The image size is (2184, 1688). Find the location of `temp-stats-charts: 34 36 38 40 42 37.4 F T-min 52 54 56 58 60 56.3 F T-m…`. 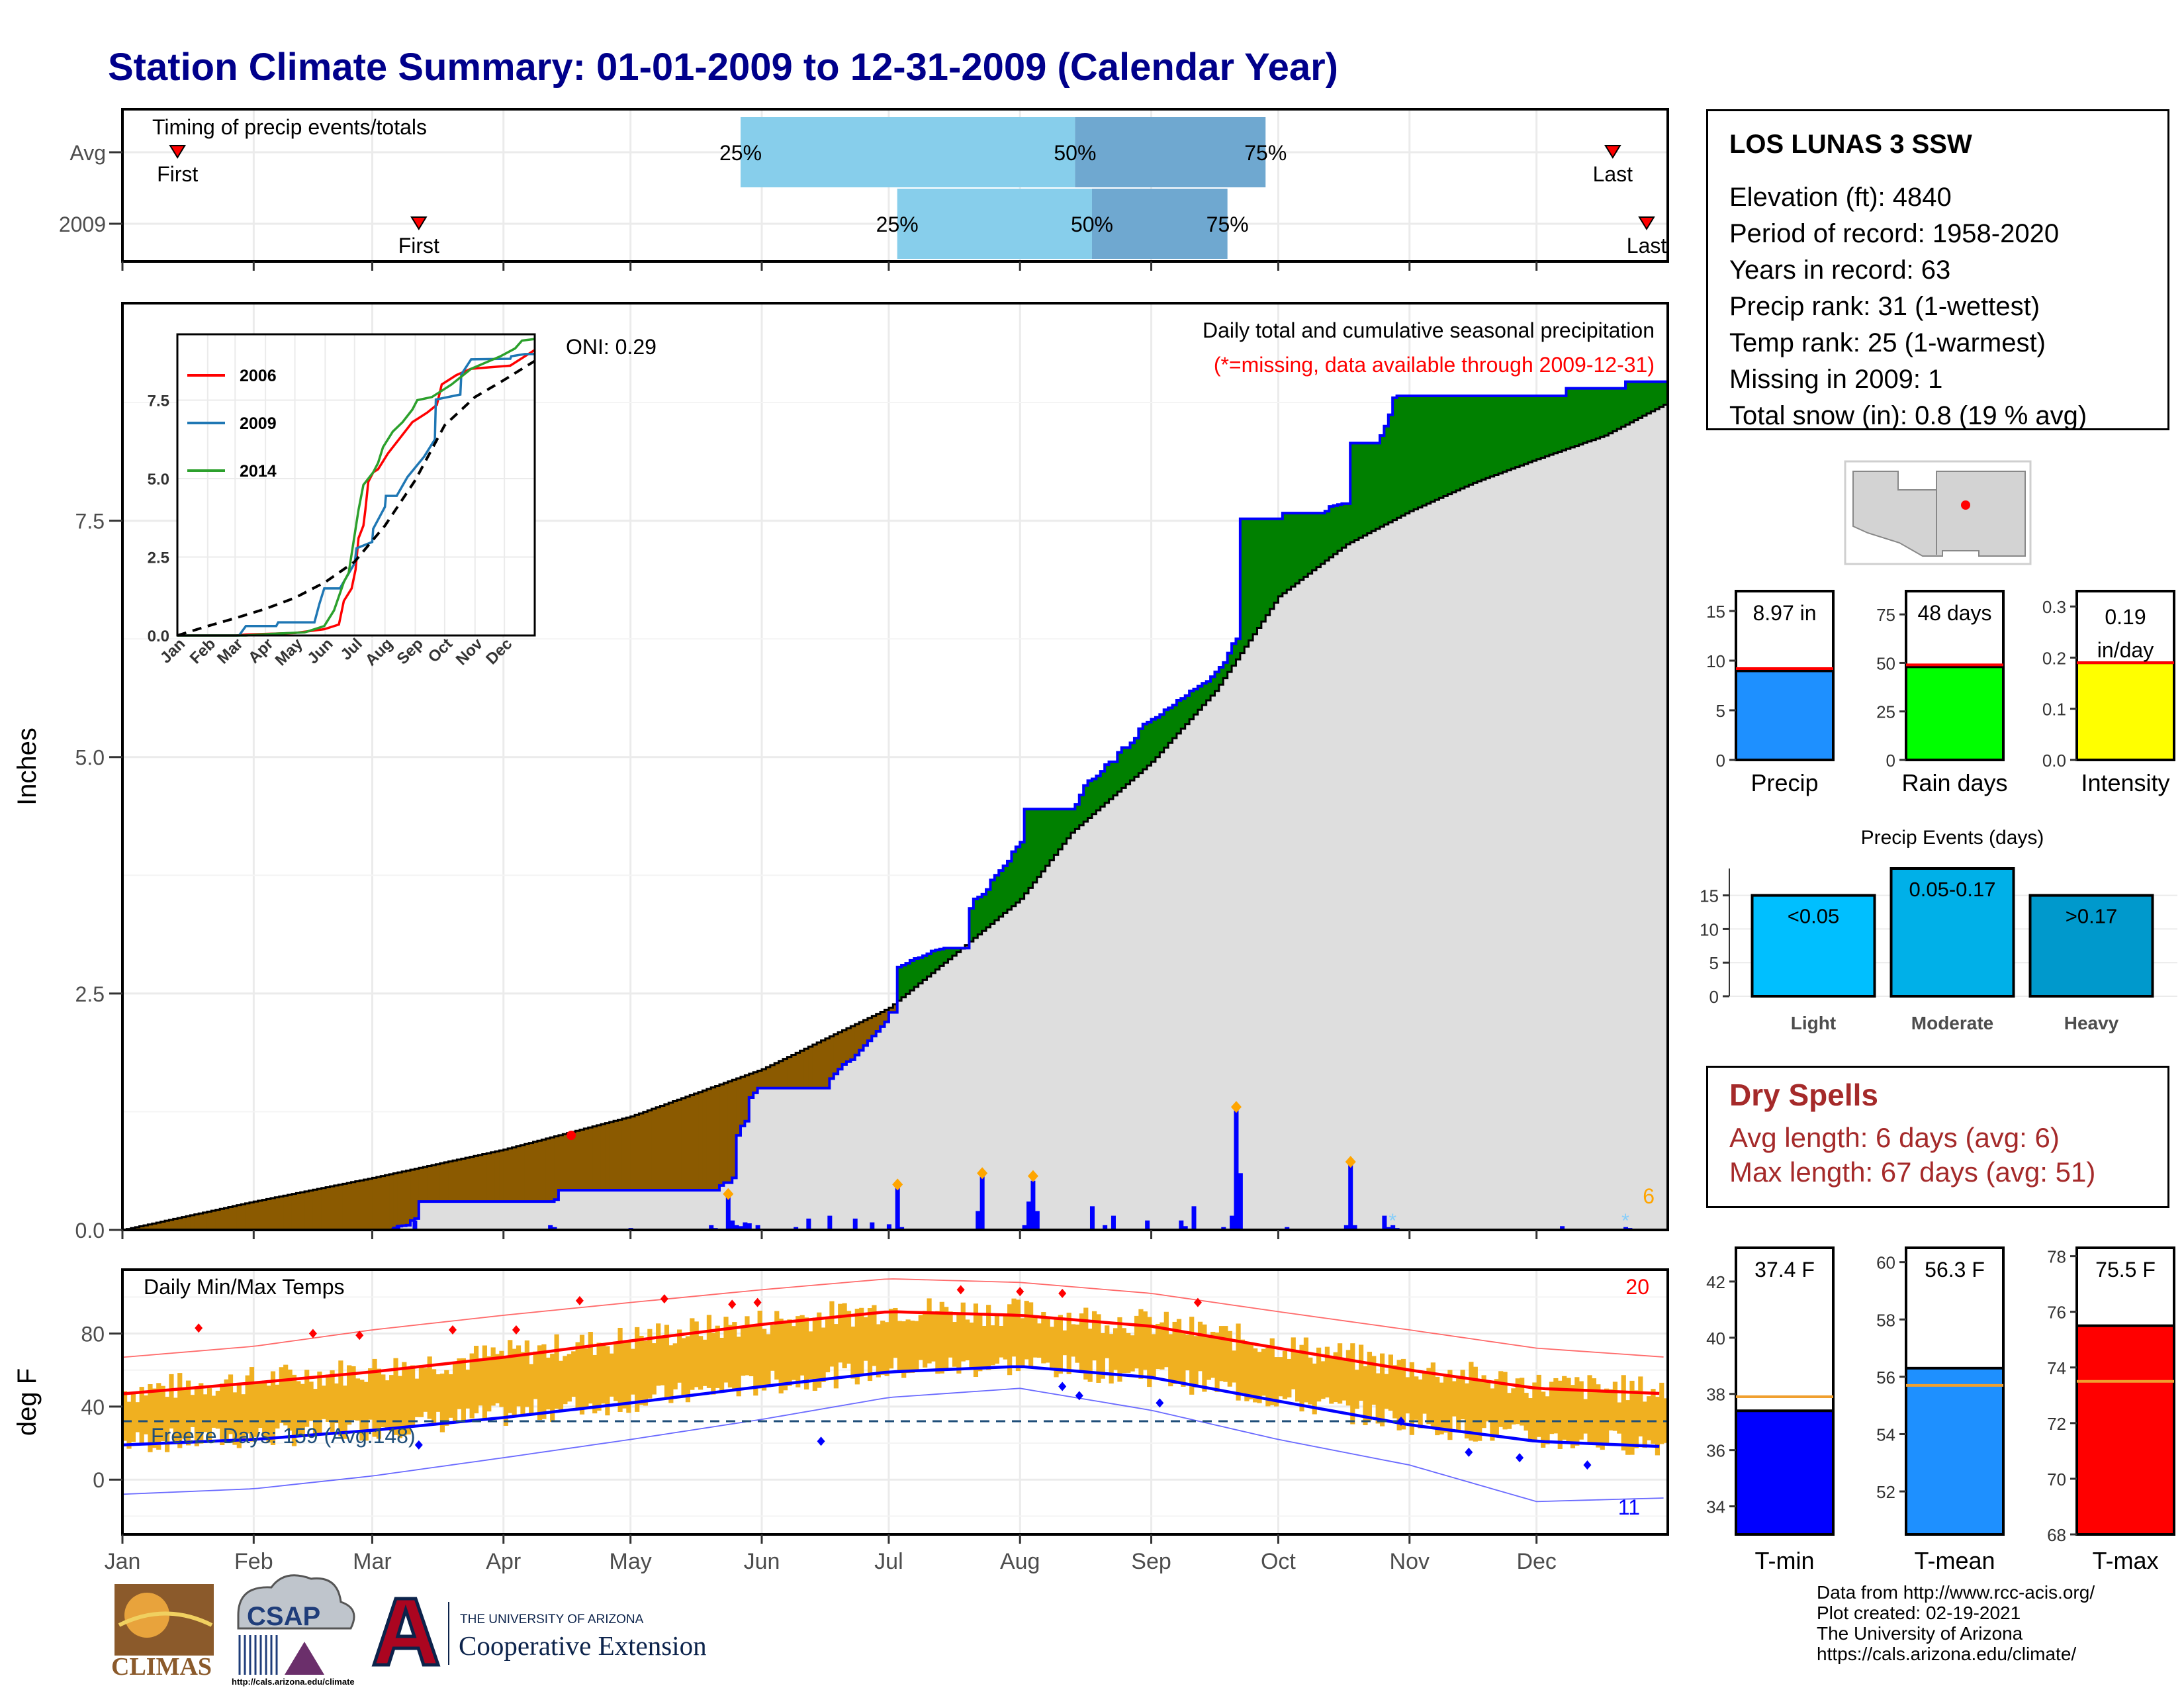

temp-stats-charts: 34 36 38 40 42 37.4 F T-min 52 54 56 58 60 56.3 F T-m… is located at coordinates (1940, 1410).